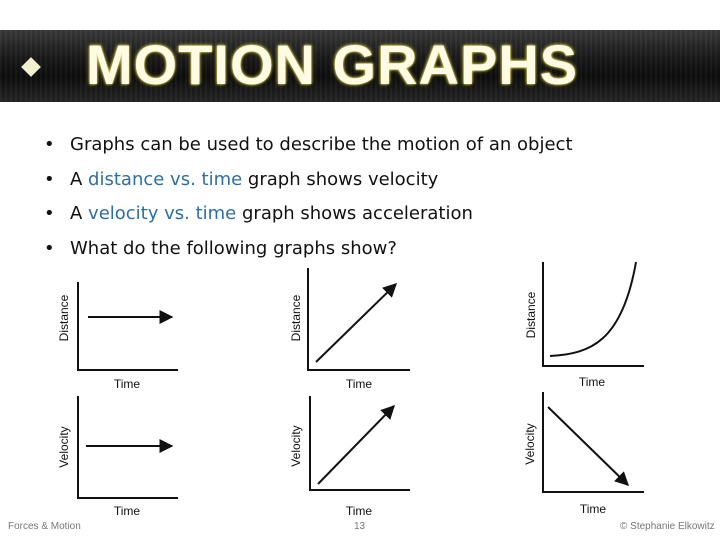  I want to click on bullet-item: • What do the following graphs show?, so click(308, 249).